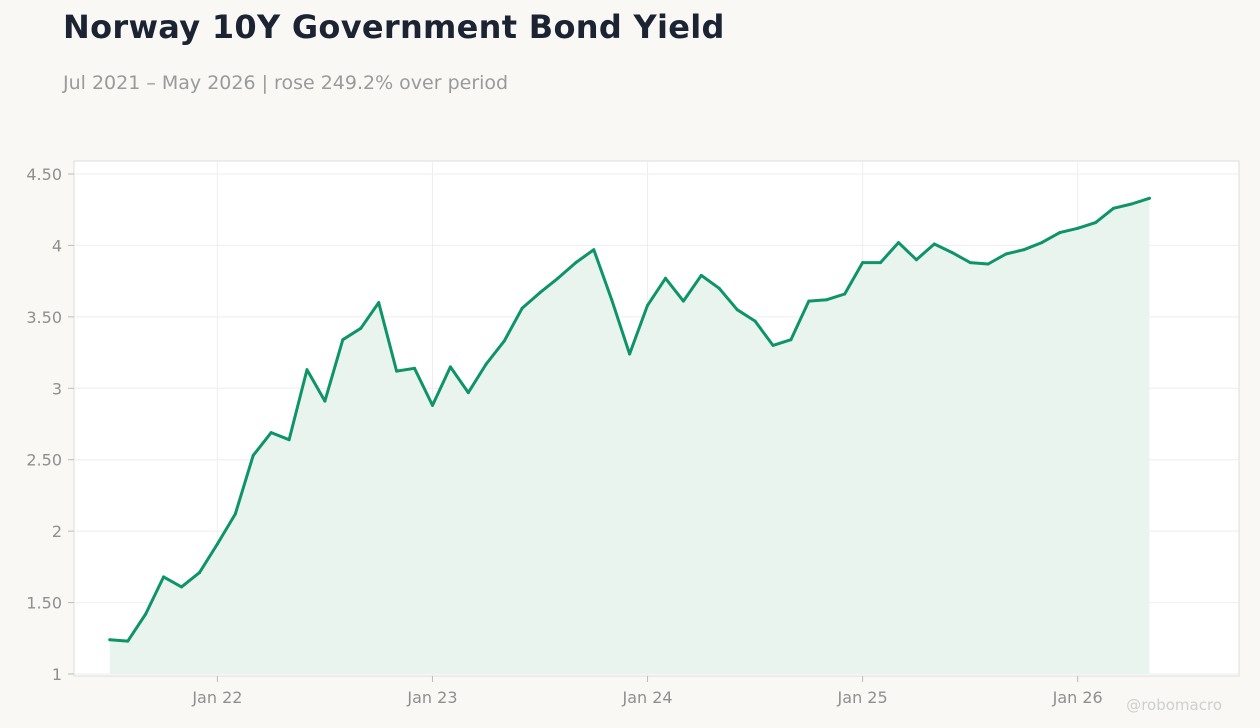 The width and height of the screenshot is (1260, 728). What do you see at coordinates (44, 317) in the screenshot?
I see `y-tick-label: 3.50` at bounding box center [44, 317].